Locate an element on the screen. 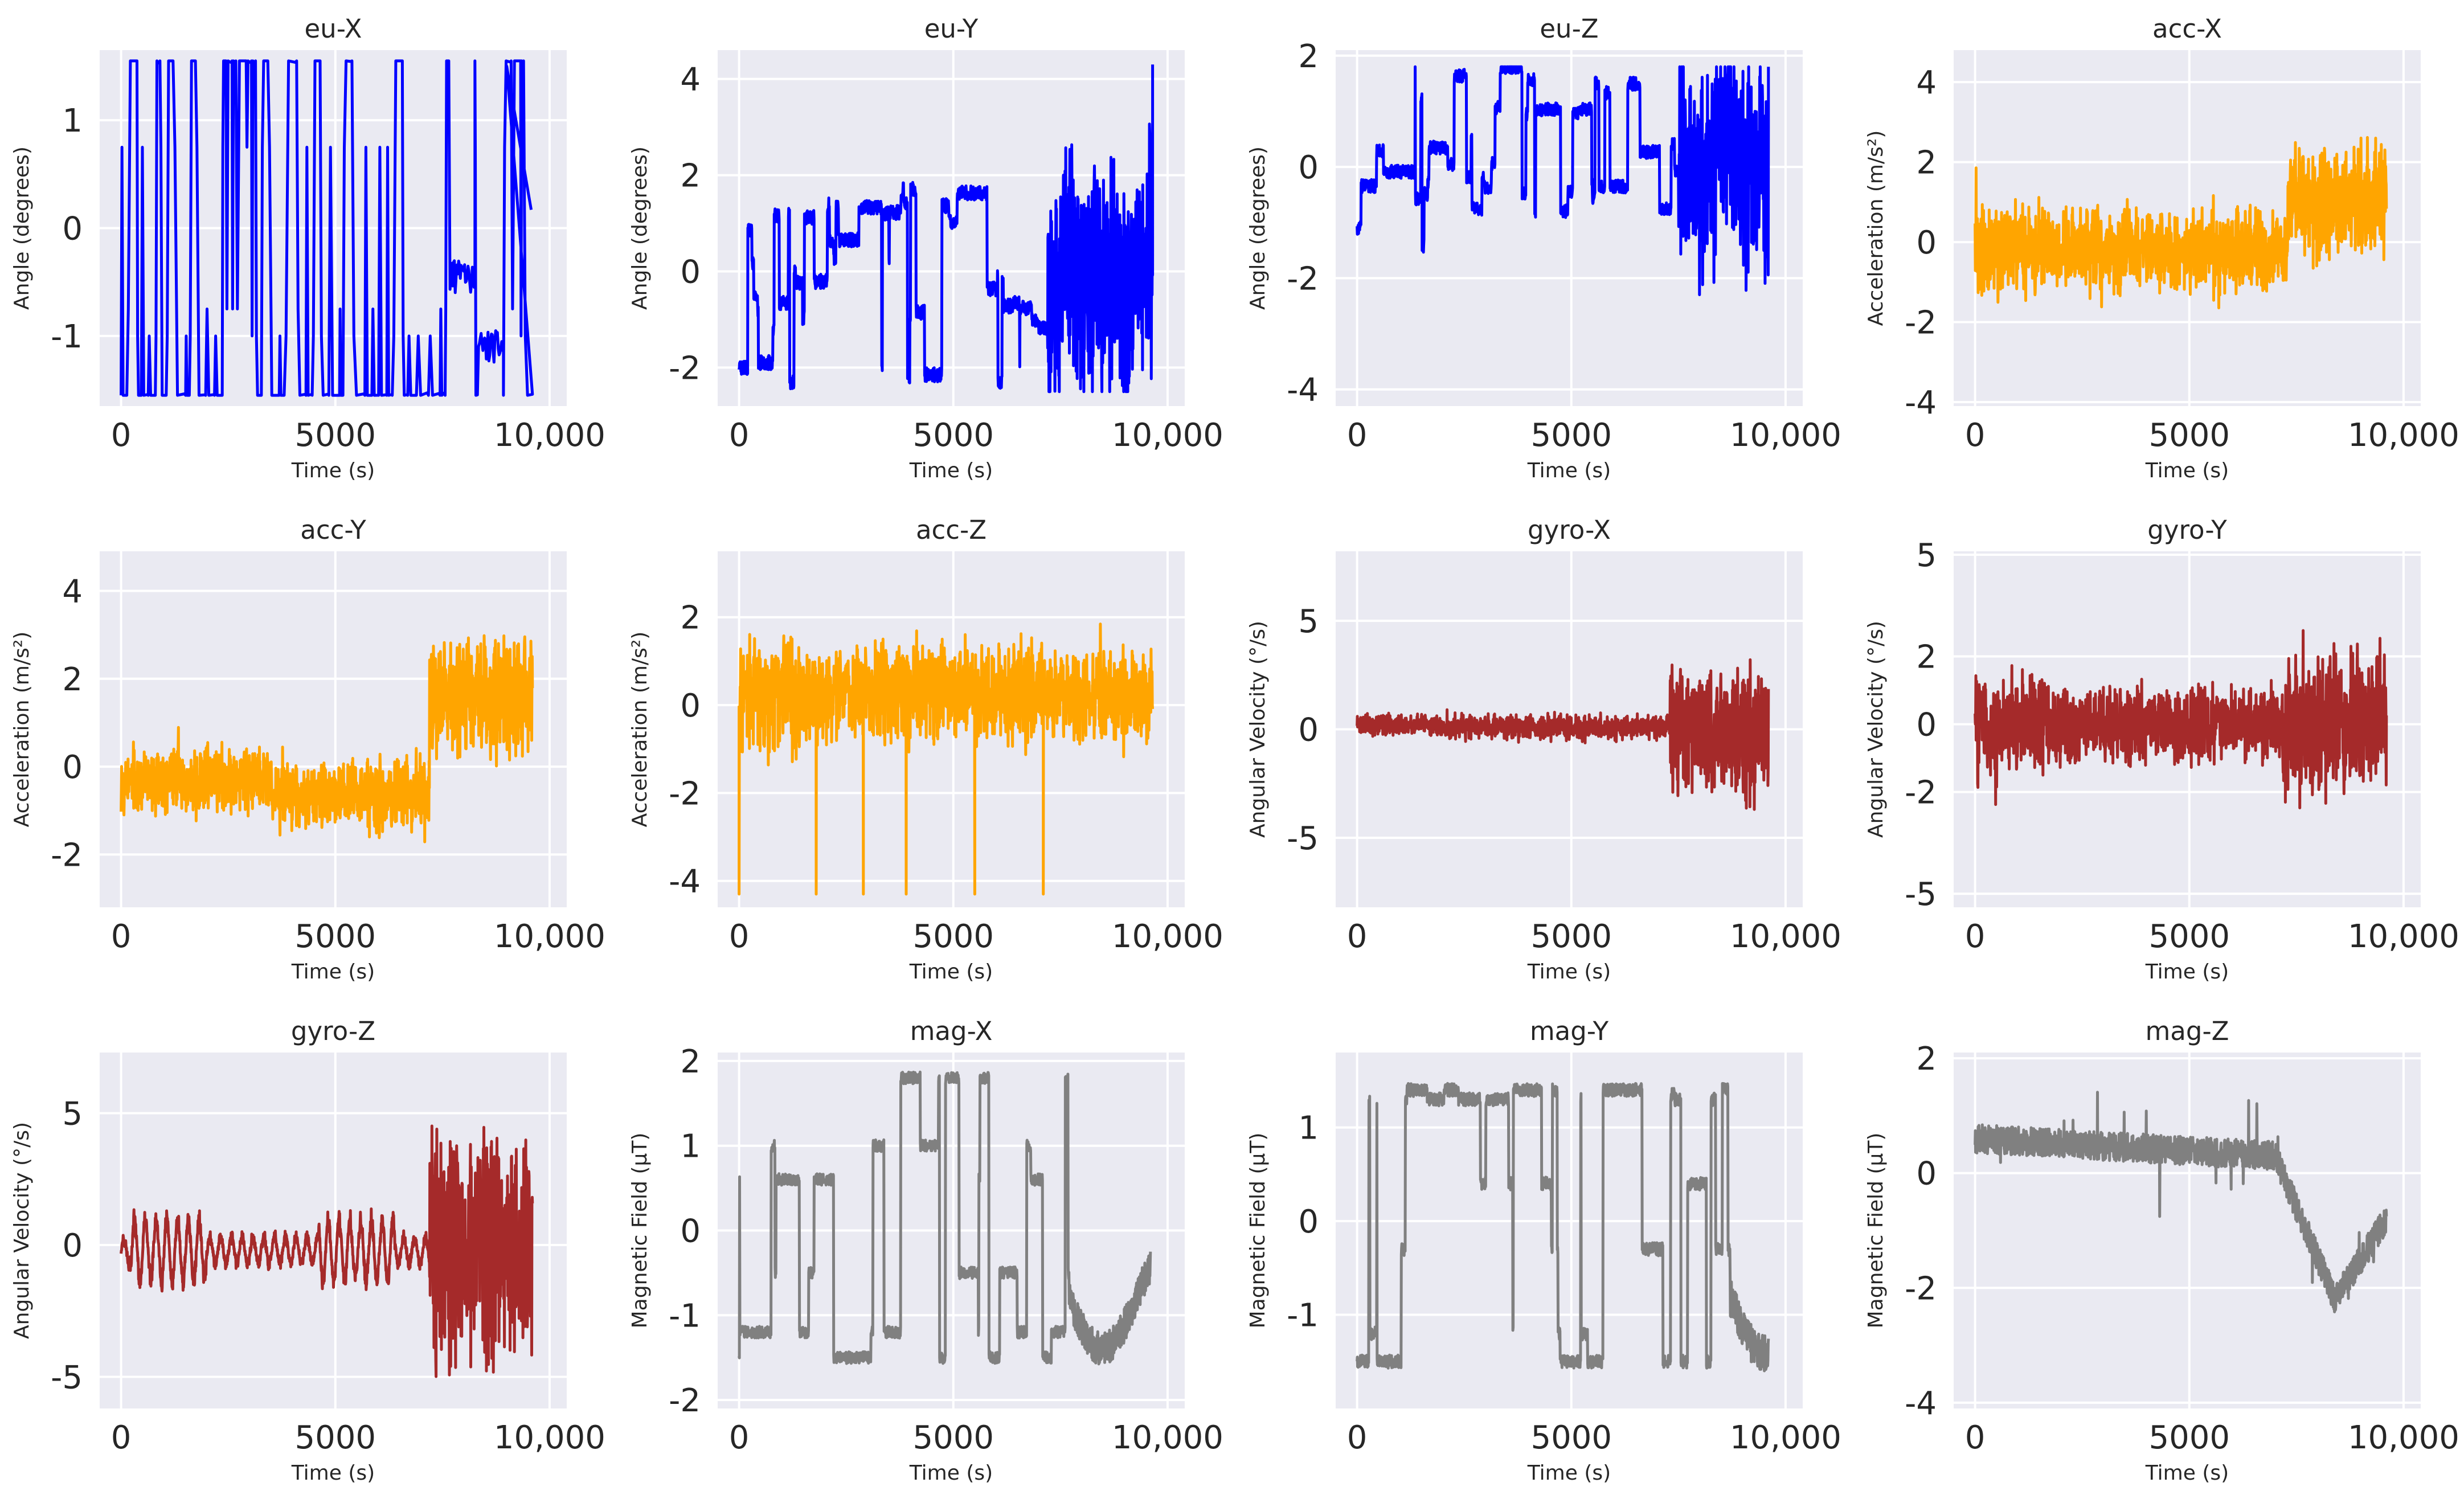 The height and width of the screenshot is (1507, 2464). series-line-acc-x is located at coordinates (2181, 223).